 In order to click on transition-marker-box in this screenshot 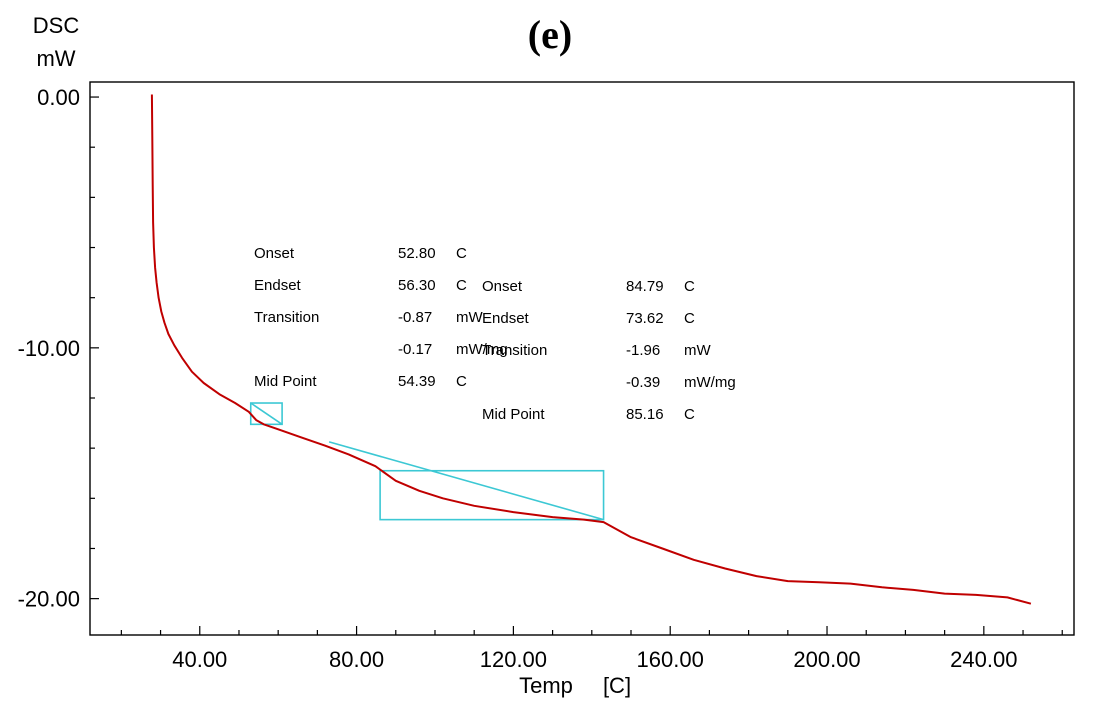, I will do `click(492, 495)`.